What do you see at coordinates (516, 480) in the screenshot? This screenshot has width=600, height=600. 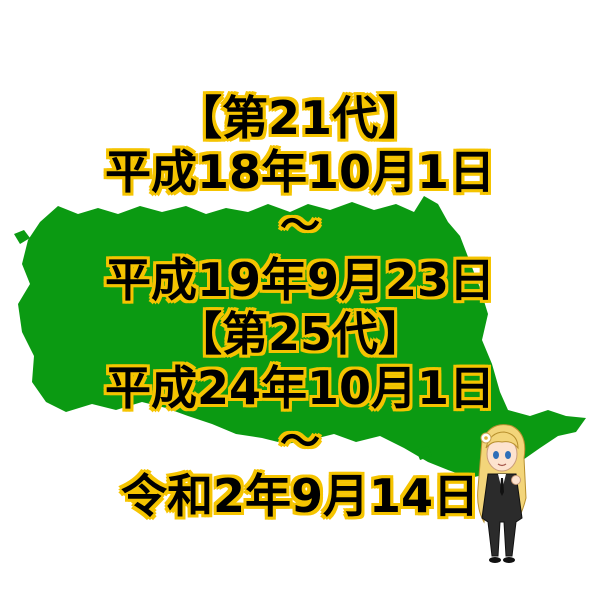 I see `character-hand` at bounding box center [516, 480].